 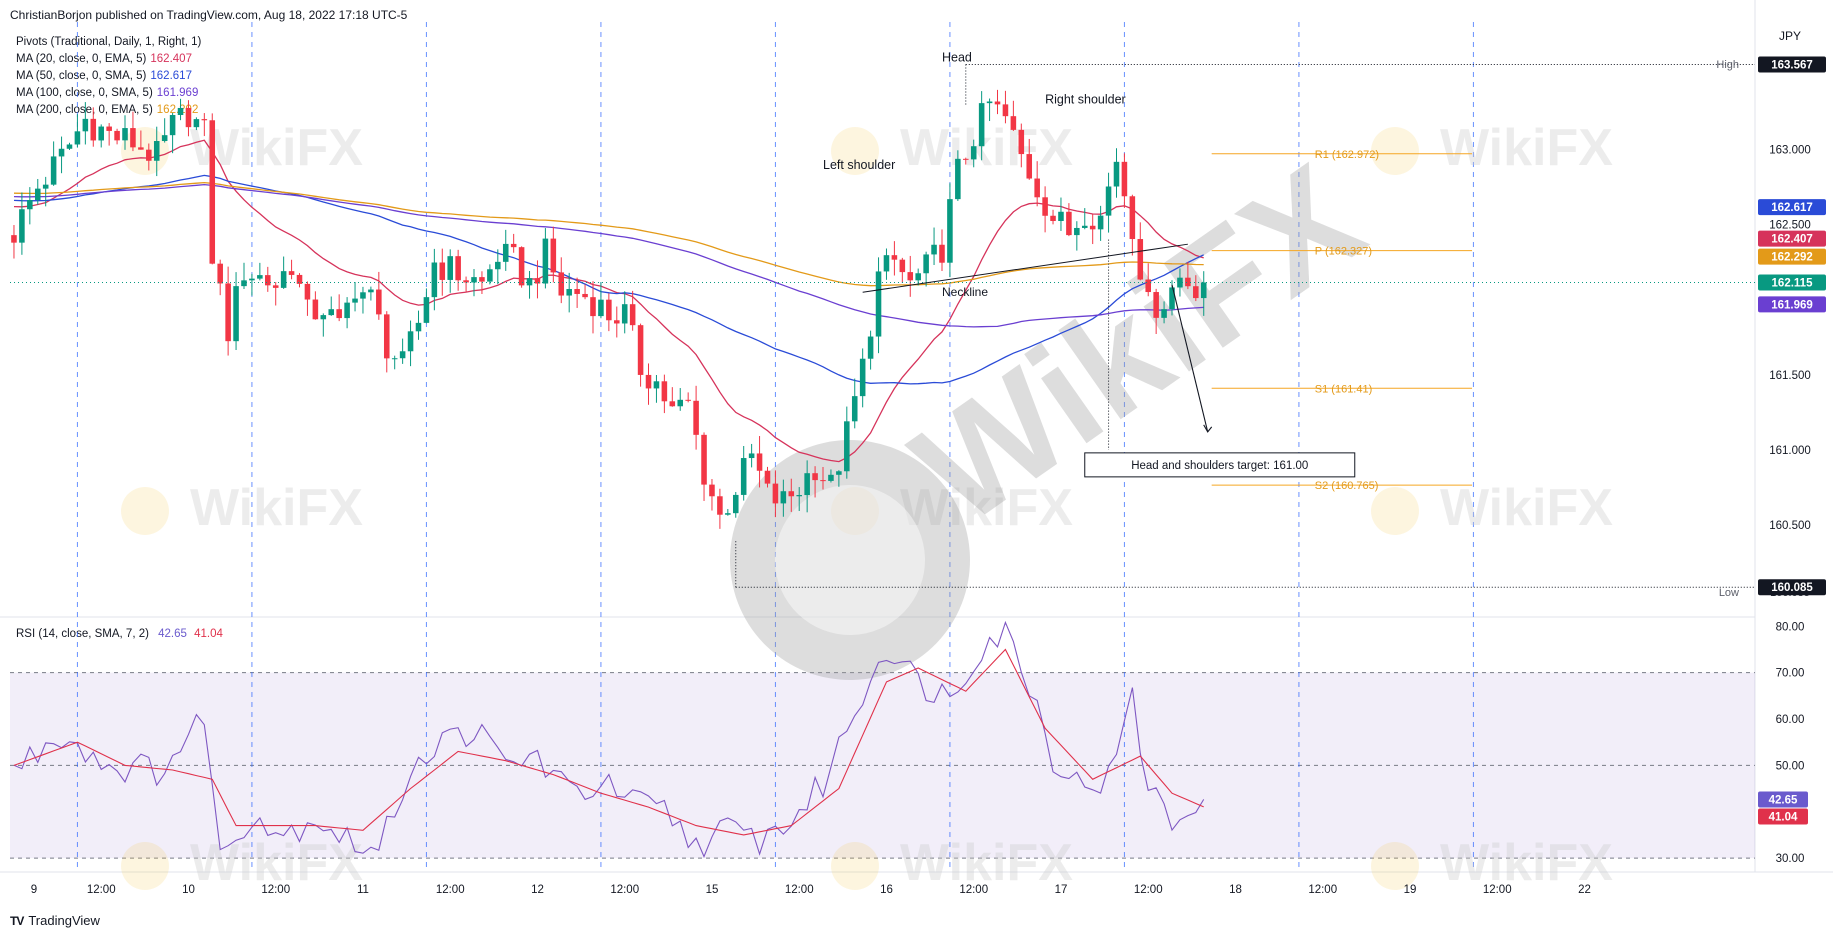 What do you see at coordinates (1792, 305) in the screenshot?
I see `price-tag-text: 161.969` at bounding box center [1792, 305].